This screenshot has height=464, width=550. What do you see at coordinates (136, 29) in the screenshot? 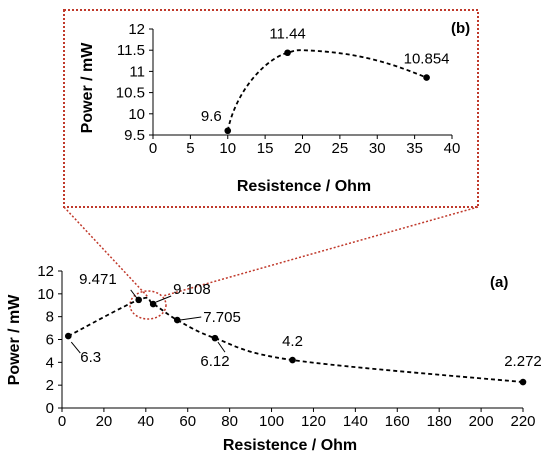
I see `inset-y-tick-label: 12` at bounding box center [136, 29].